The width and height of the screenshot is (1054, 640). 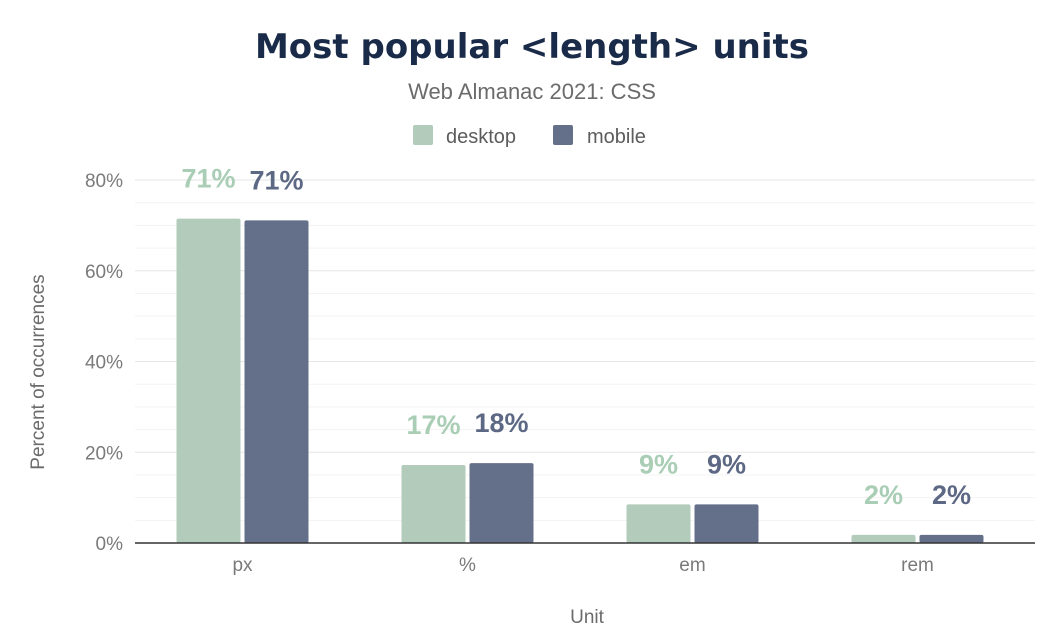 What do you see at coordinates (529, 136) in the screenshot?
I see `legend: desktop mobile` at bounding box center [529, 136].